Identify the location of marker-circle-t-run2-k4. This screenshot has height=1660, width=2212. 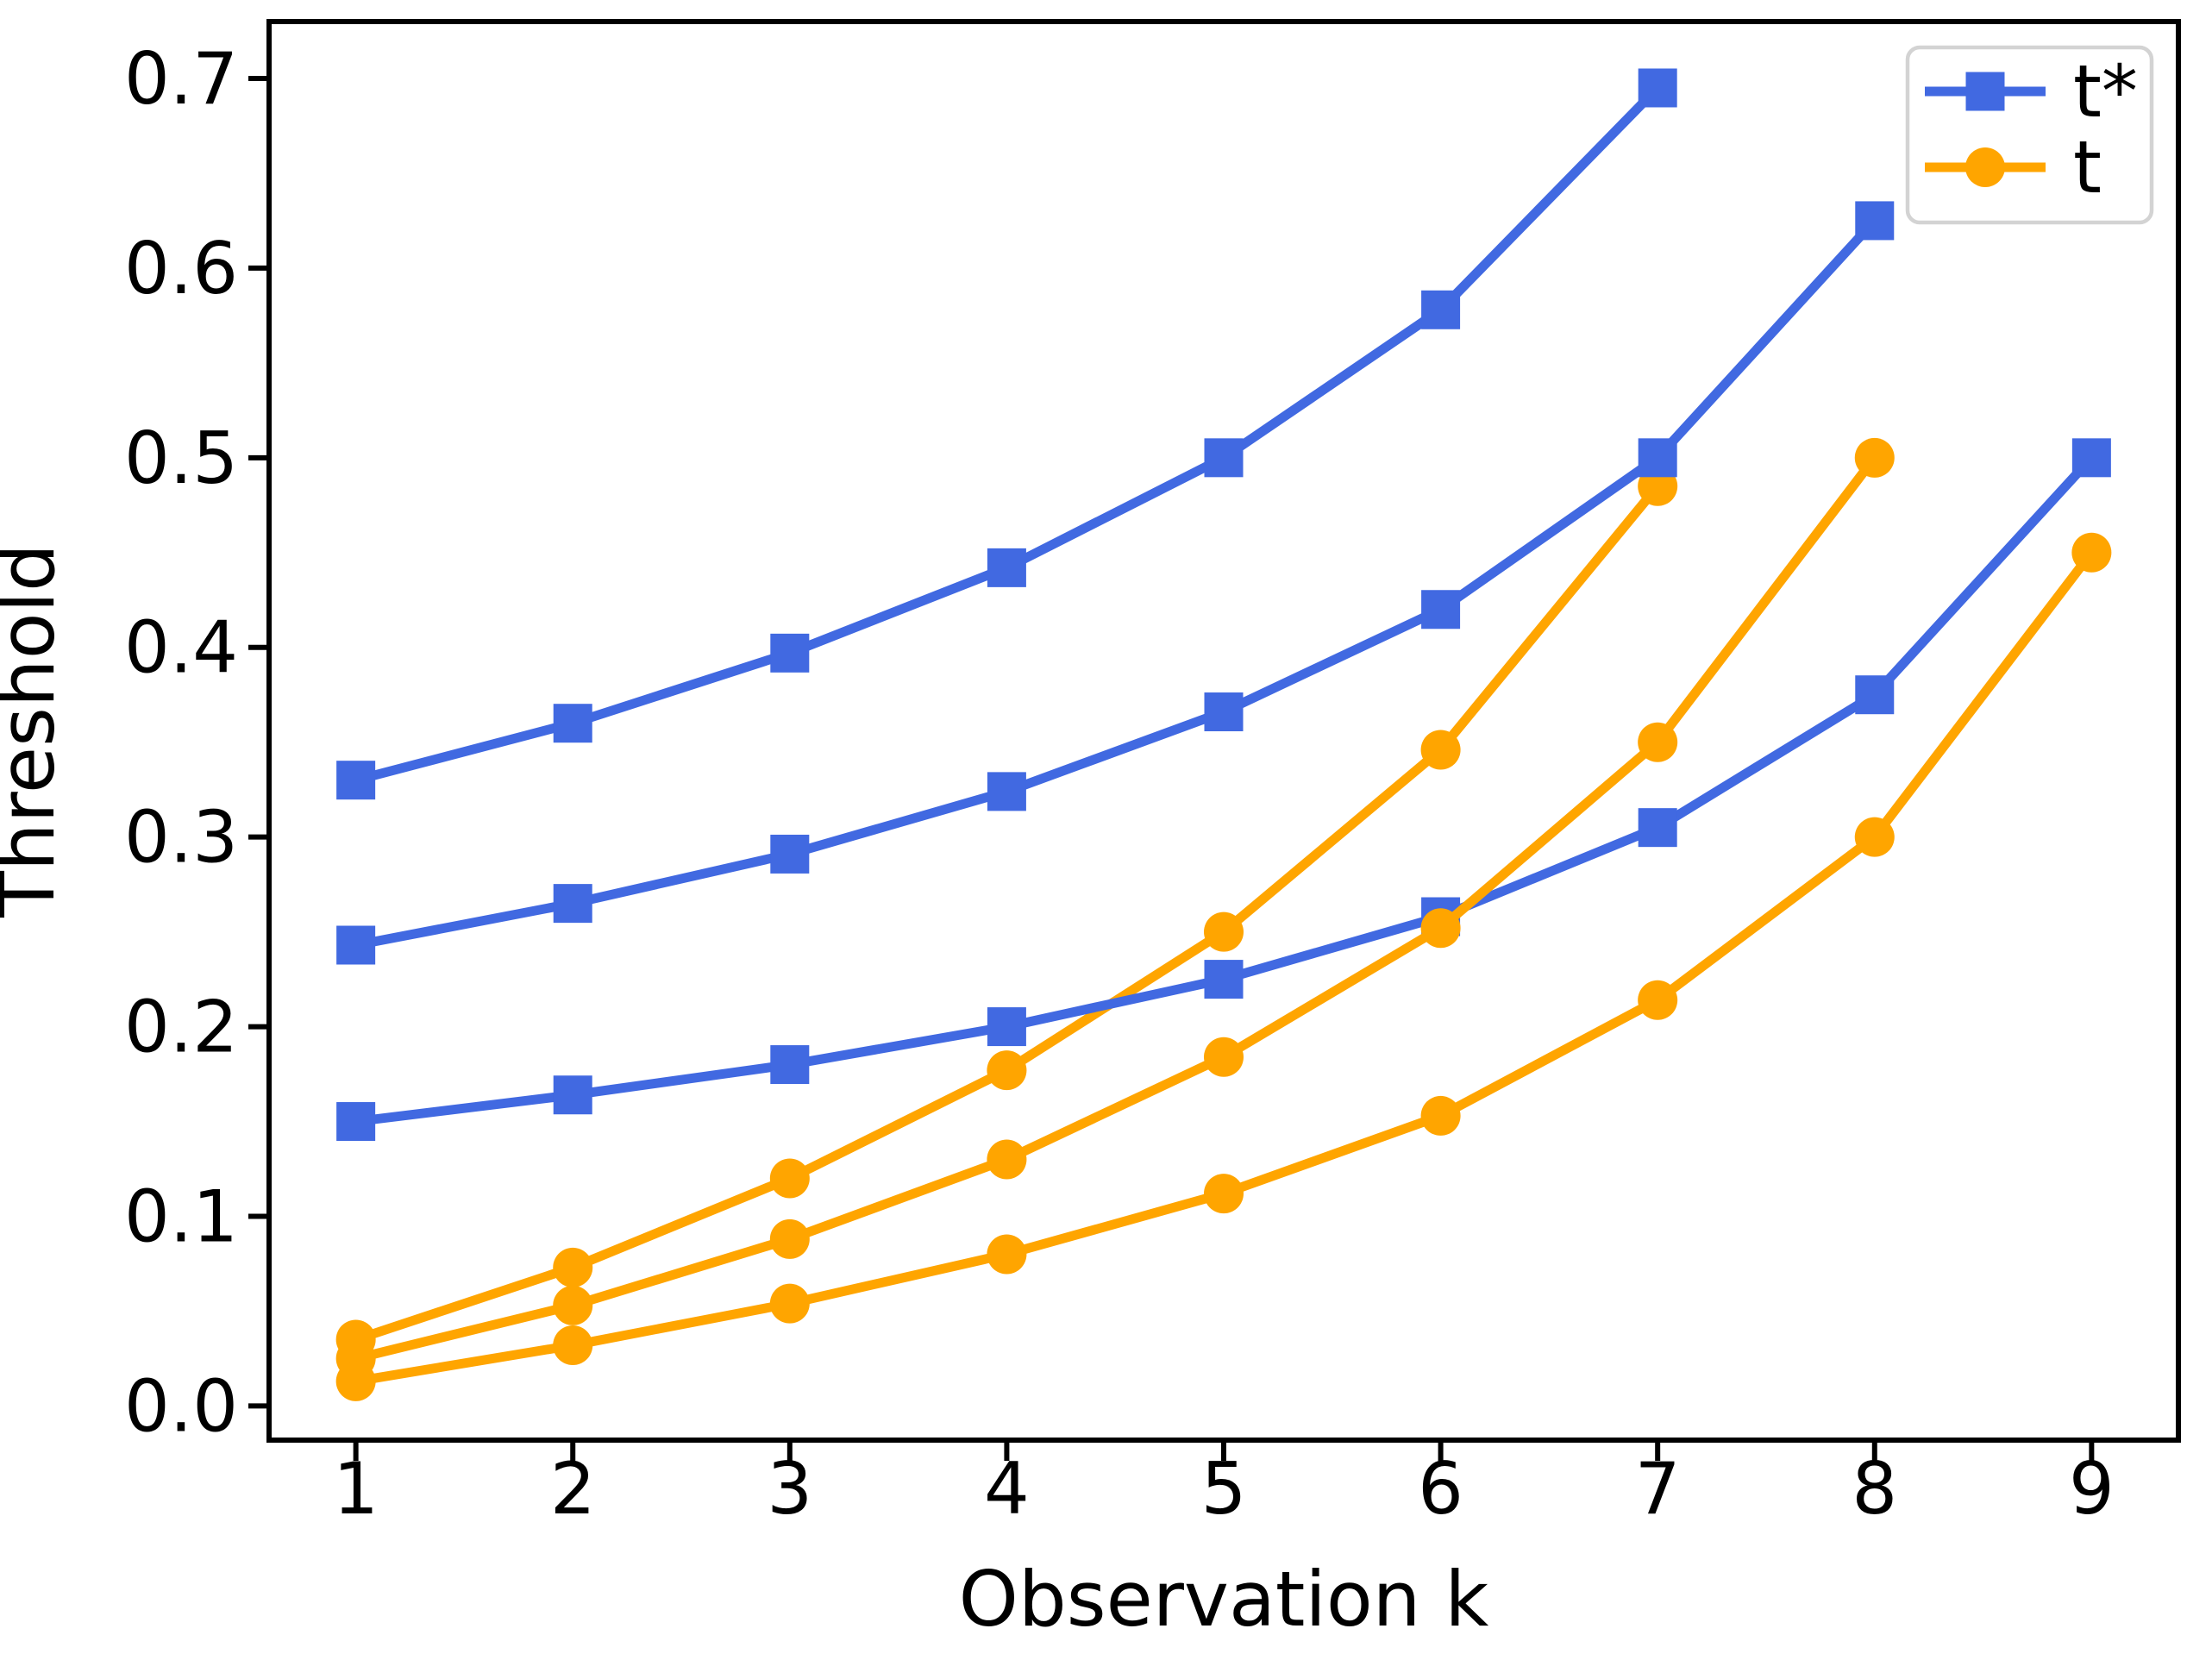
(1007, 1159).